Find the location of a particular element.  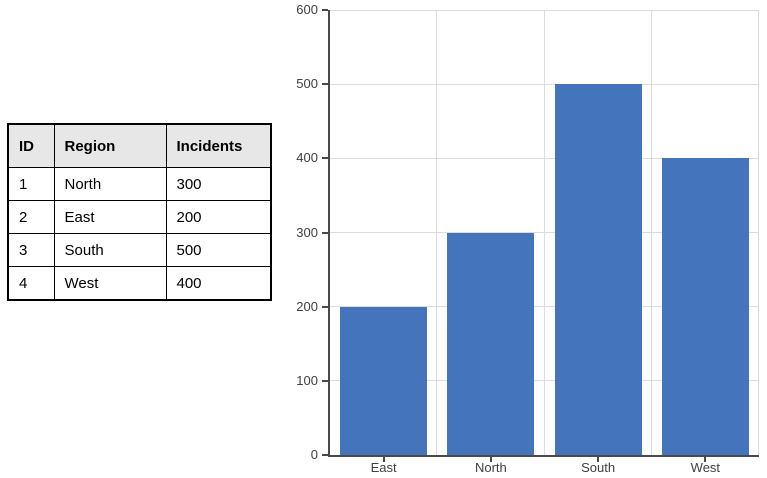

cell-incidents: 400 is located at coordinates (218, 283).